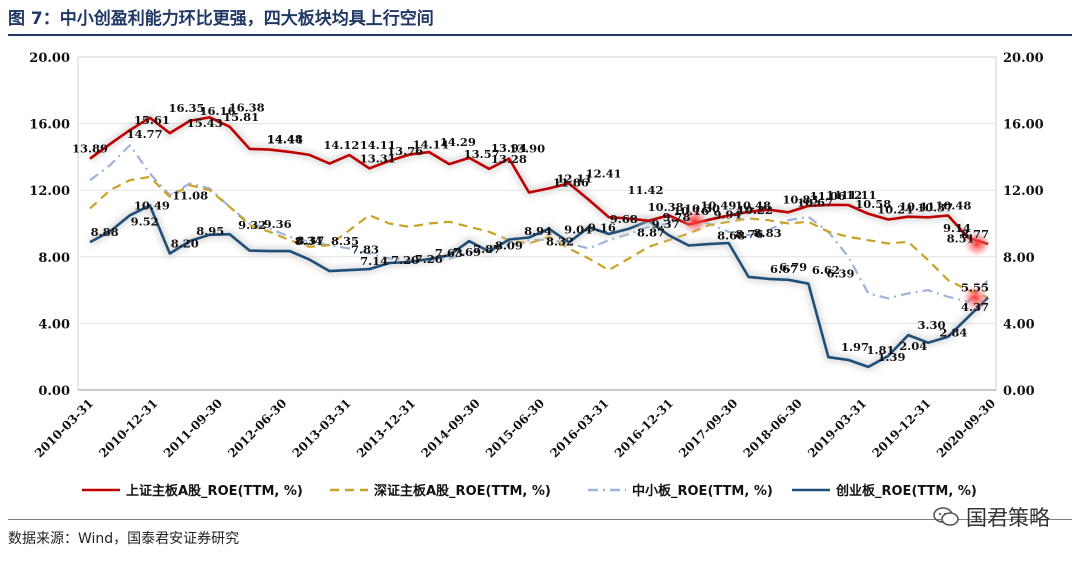 Image resolution: width=1080 pixels, height=562 pixels. I want to click on data-label: 7.87, so click(487, 249).